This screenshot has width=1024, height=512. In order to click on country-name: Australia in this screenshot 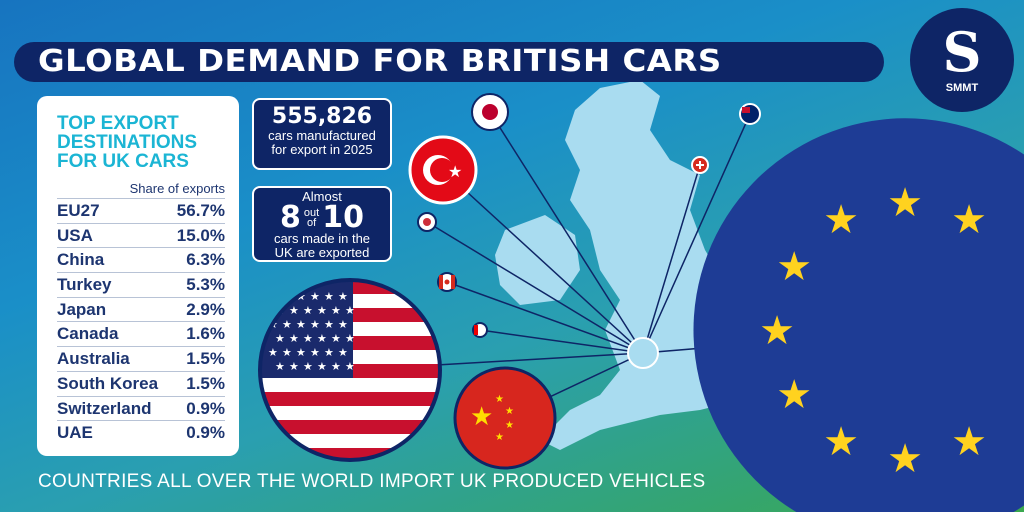, I will do `click(93, 359)`.